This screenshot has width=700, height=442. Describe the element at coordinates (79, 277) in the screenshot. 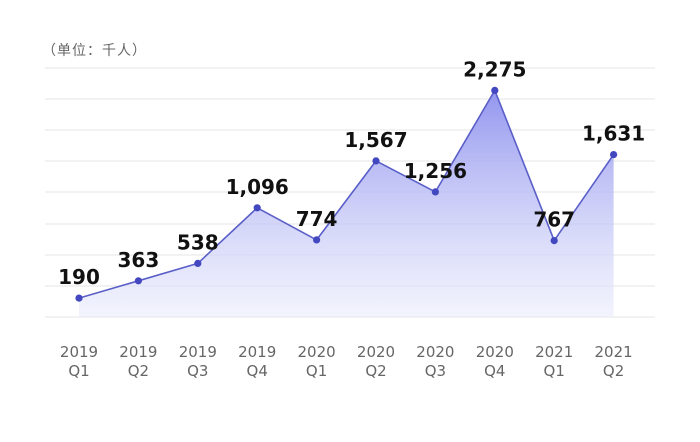

I see `data-label: 190` at that location.